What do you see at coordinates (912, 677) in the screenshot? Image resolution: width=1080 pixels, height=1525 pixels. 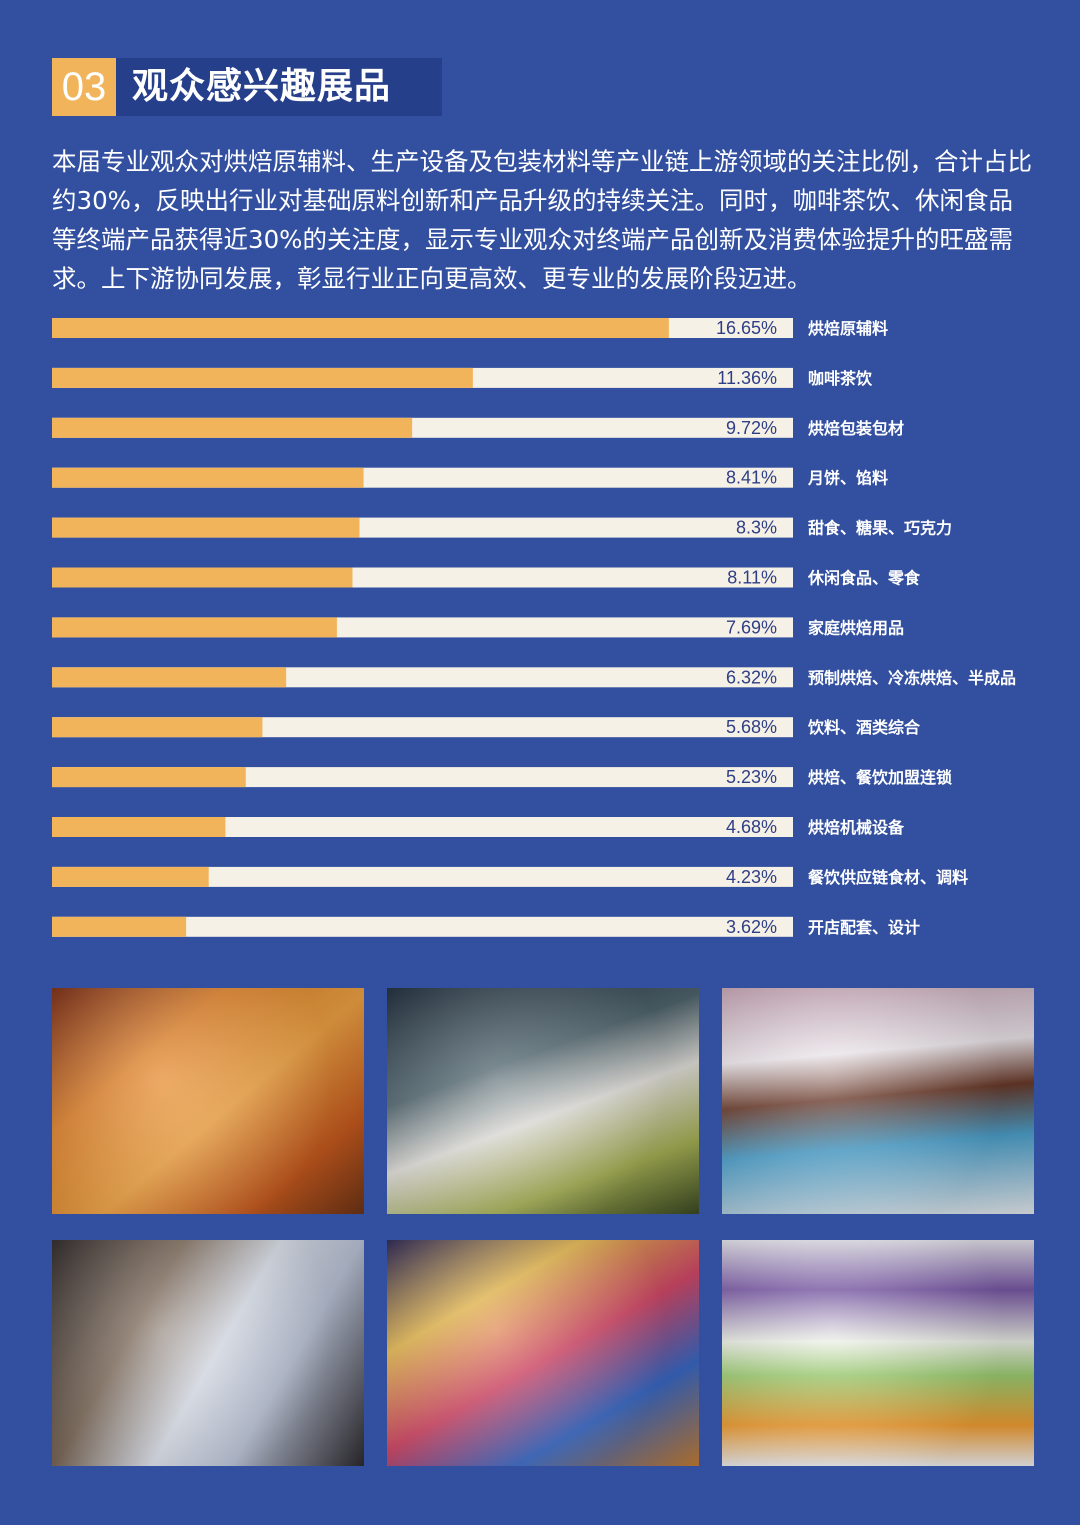 I see `category-label: 预制烘焙、冷冻烘焙、半成品` at bounding box center [912, 677].